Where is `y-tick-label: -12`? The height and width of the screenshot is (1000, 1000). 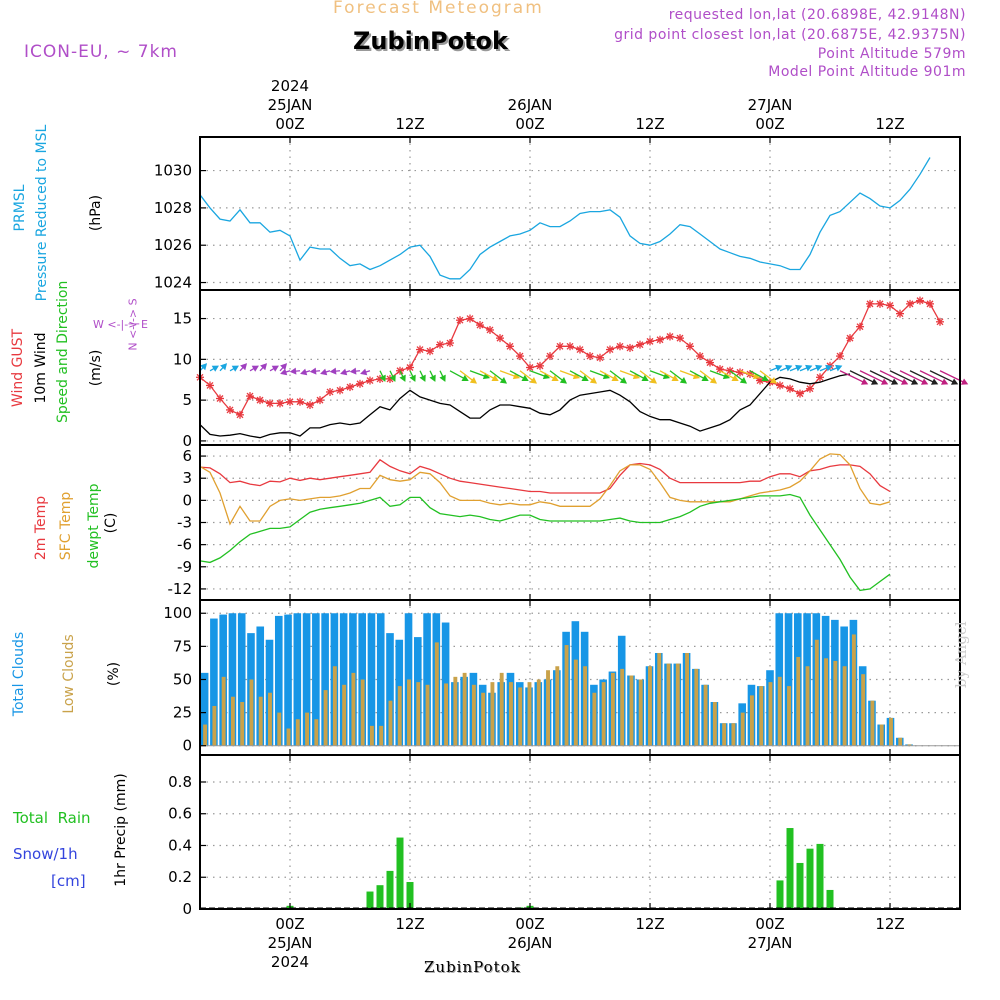 y-tick-label: -12 is located at coordinates (180, 589).